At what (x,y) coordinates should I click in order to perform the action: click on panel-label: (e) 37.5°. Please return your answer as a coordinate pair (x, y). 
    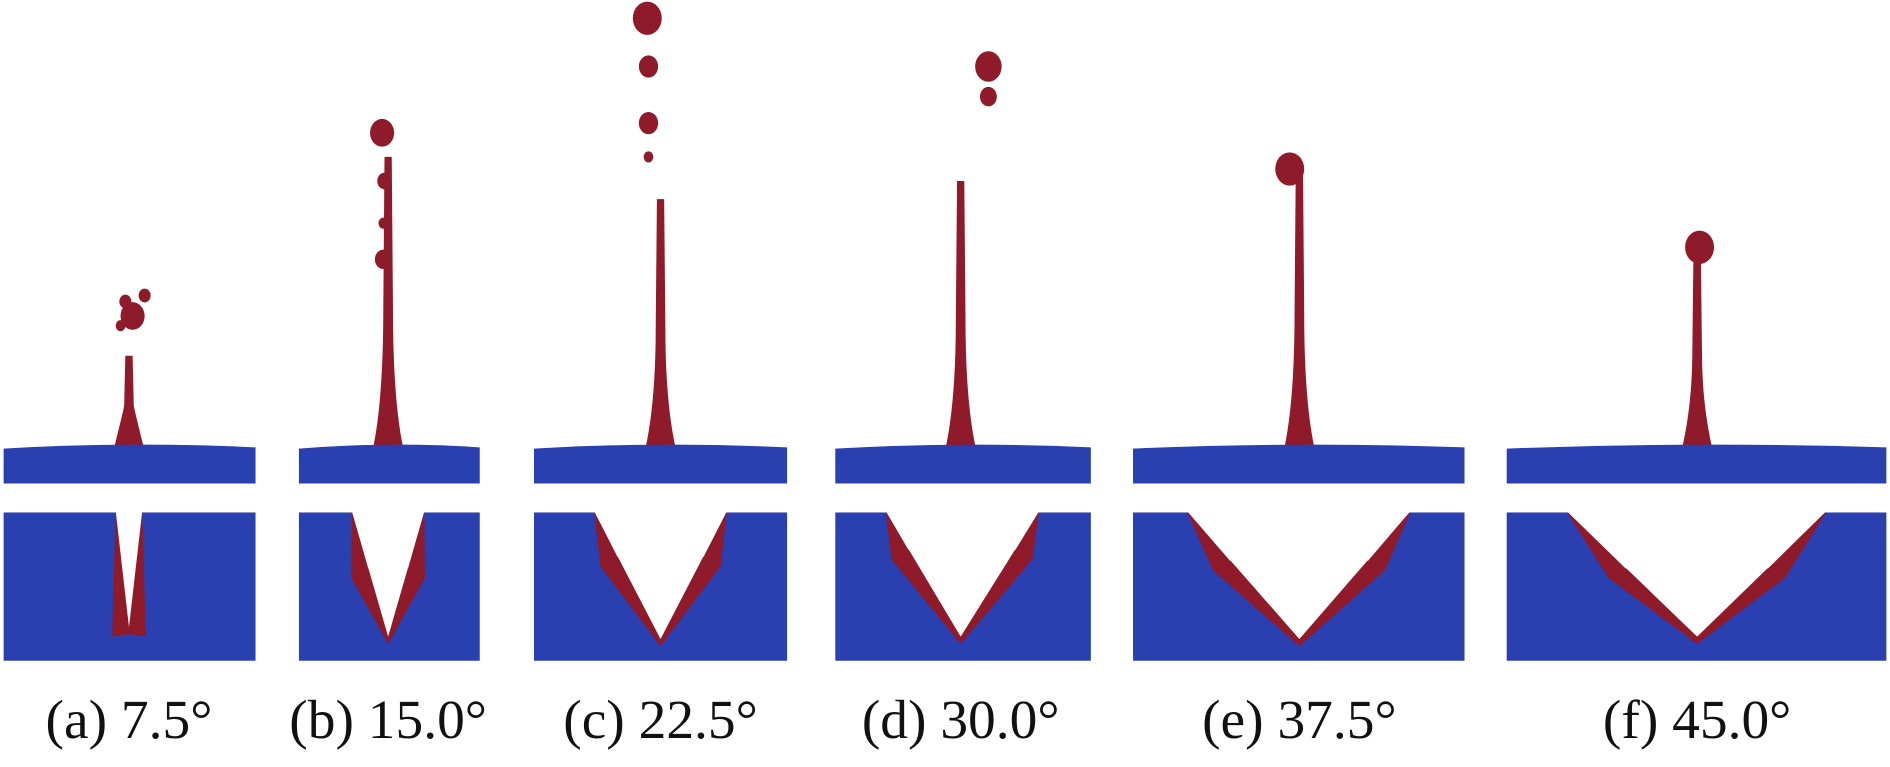
    Looking at the image, I should click on (1299, 719).